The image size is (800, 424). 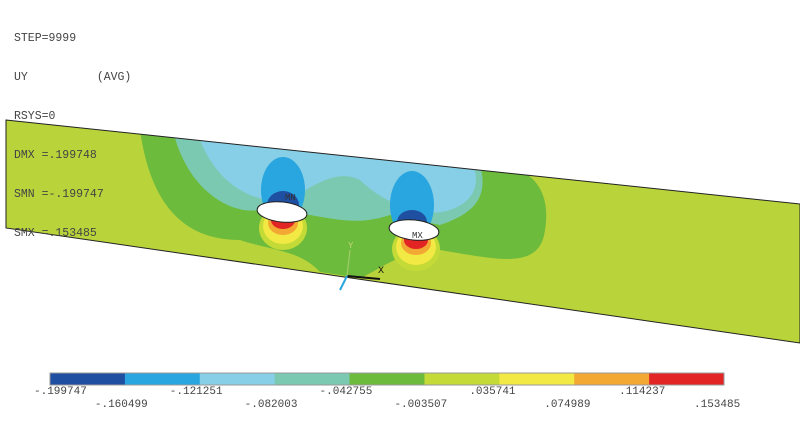 What do you see at coordinates (381, 271) in the screenshot?
I see `x-axis-label: X` at bounding box center [381, 271].